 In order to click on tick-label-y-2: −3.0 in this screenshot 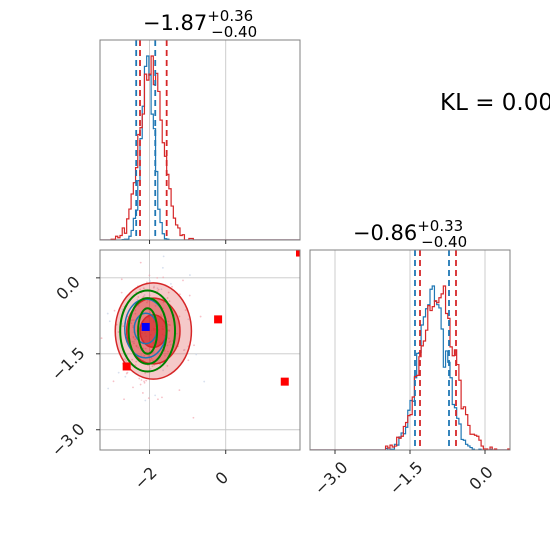, I will do `click(68, 439)`.